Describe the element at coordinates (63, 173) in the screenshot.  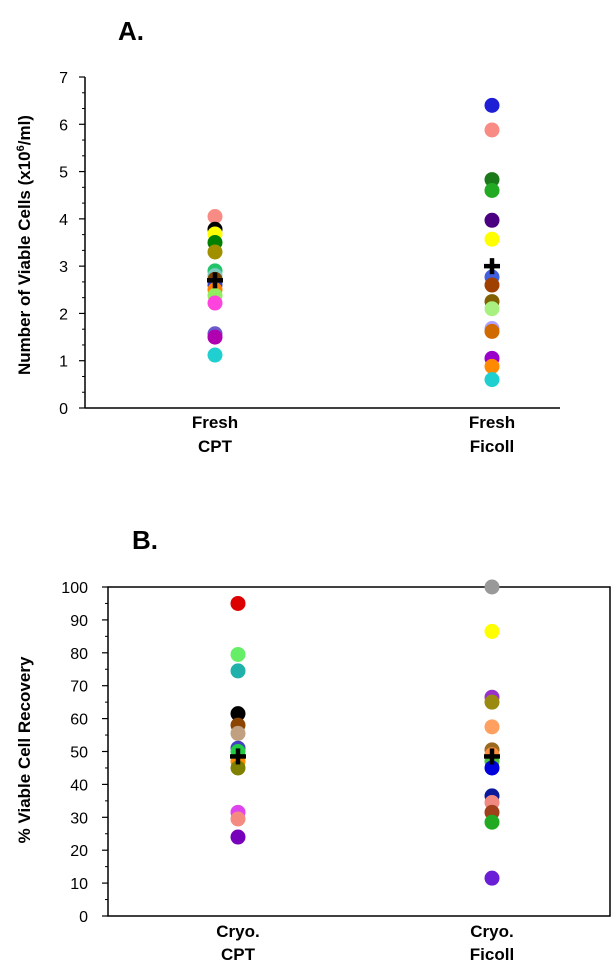
I see `y-tick-label: 5` at that location.